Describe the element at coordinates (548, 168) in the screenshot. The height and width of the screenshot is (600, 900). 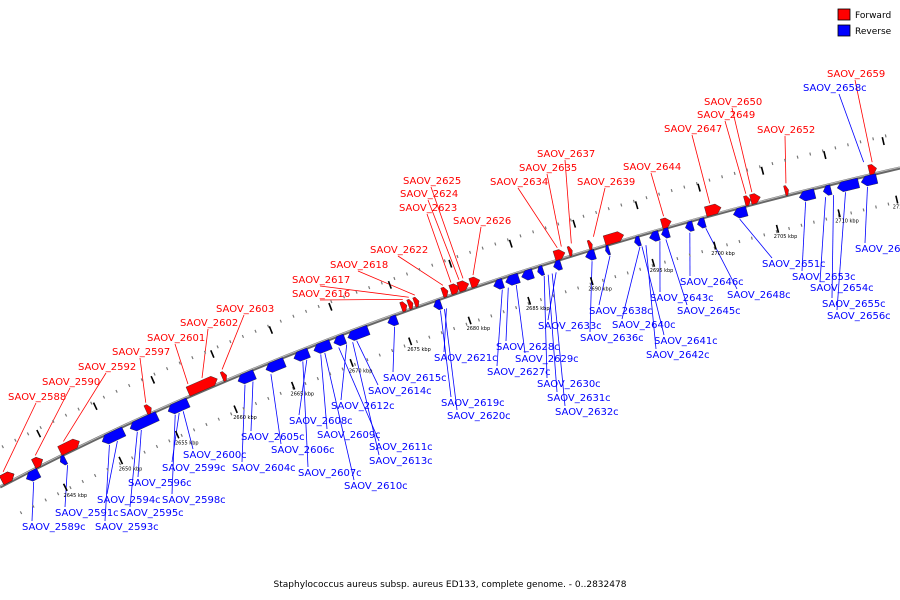
I see `forward-gene-label: SAOV_2635` at that location.